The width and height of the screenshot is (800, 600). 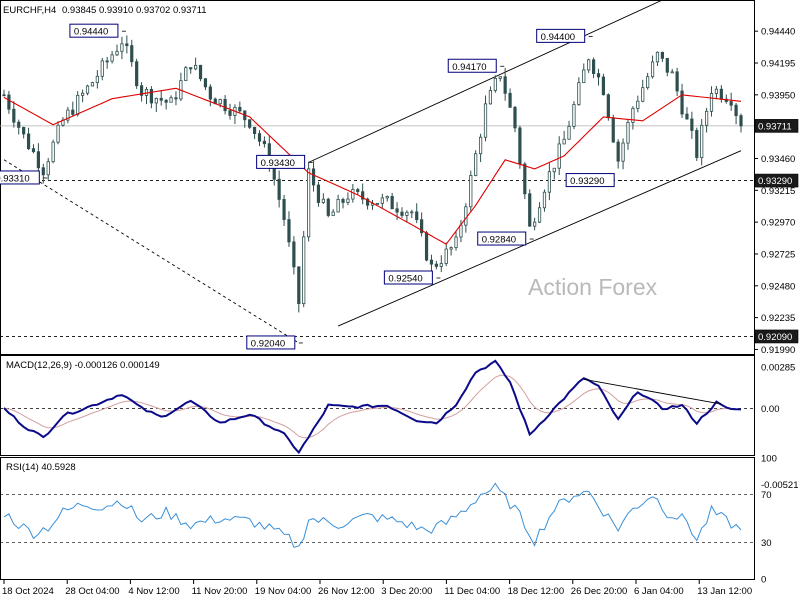 I want to click on x-tick-label: 18 Dec 12:00, so click(x=536, y=591).